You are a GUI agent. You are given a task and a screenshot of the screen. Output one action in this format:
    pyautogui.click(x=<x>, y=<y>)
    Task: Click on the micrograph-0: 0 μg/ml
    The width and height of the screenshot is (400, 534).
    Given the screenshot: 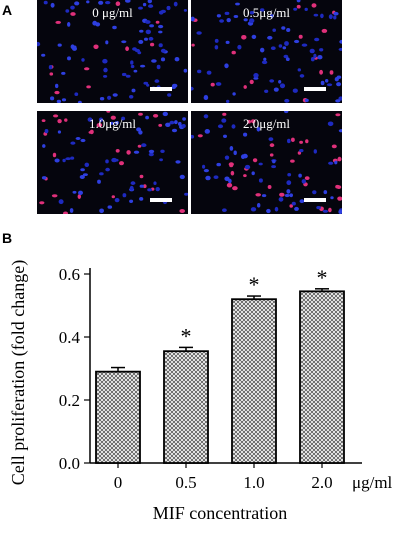 What is the action you would take?
    pyautogui.click(x=112, y=51)
    